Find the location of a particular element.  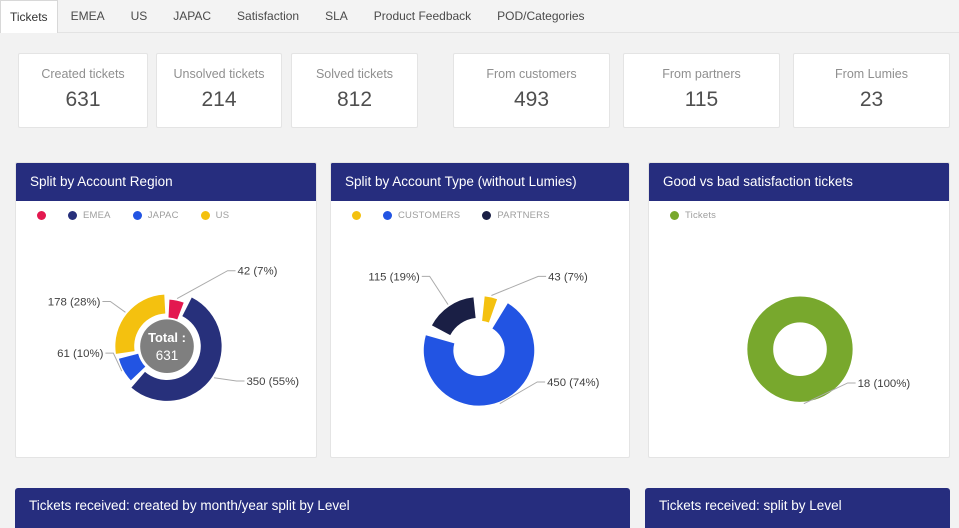

data-label: 18 (100%) is located at coordinates (884, 384).